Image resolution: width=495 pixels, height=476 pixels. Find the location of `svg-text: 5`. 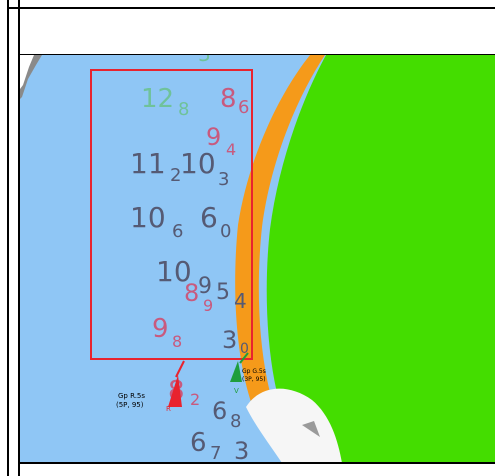

svg-text: 5 is located at coordinates (223, 292).